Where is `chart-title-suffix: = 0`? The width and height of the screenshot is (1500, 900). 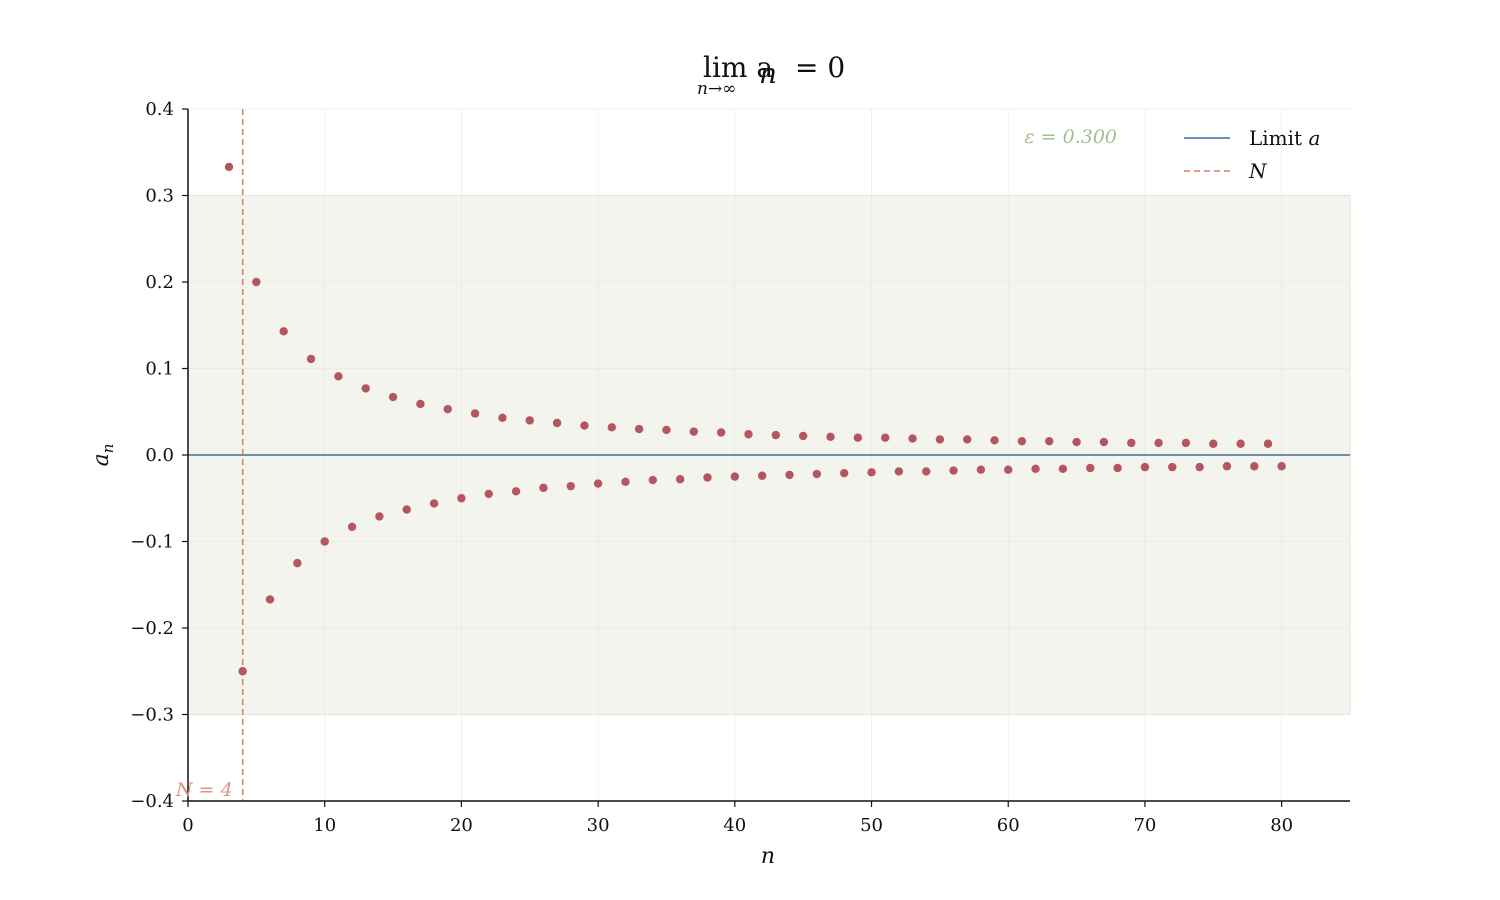 chart-title-suffix: = 0 is located at coordinates (820, 67).